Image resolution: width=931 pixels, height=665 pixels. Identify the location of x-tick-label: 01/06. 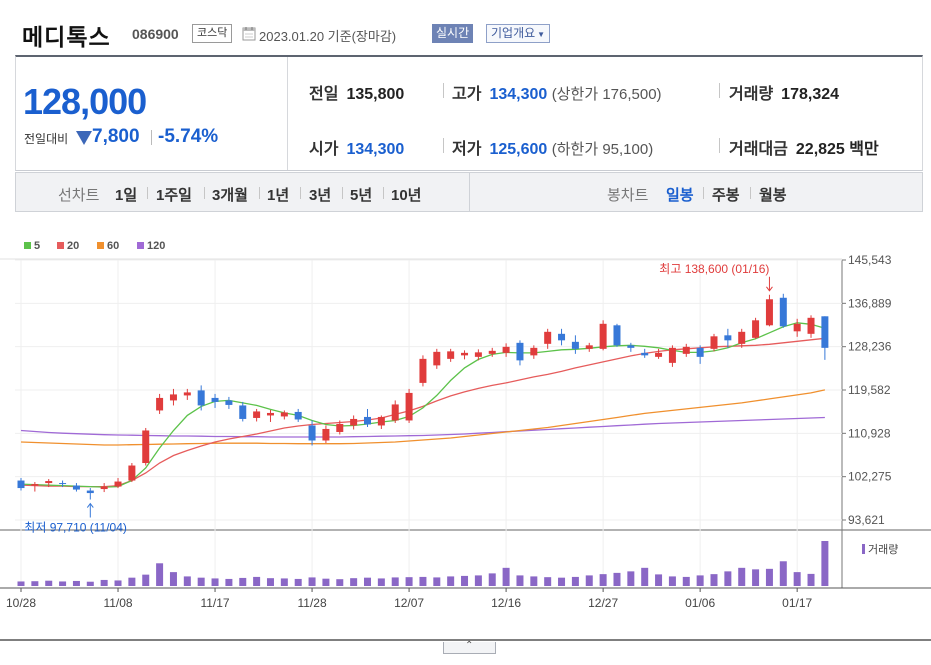
(700, 603).